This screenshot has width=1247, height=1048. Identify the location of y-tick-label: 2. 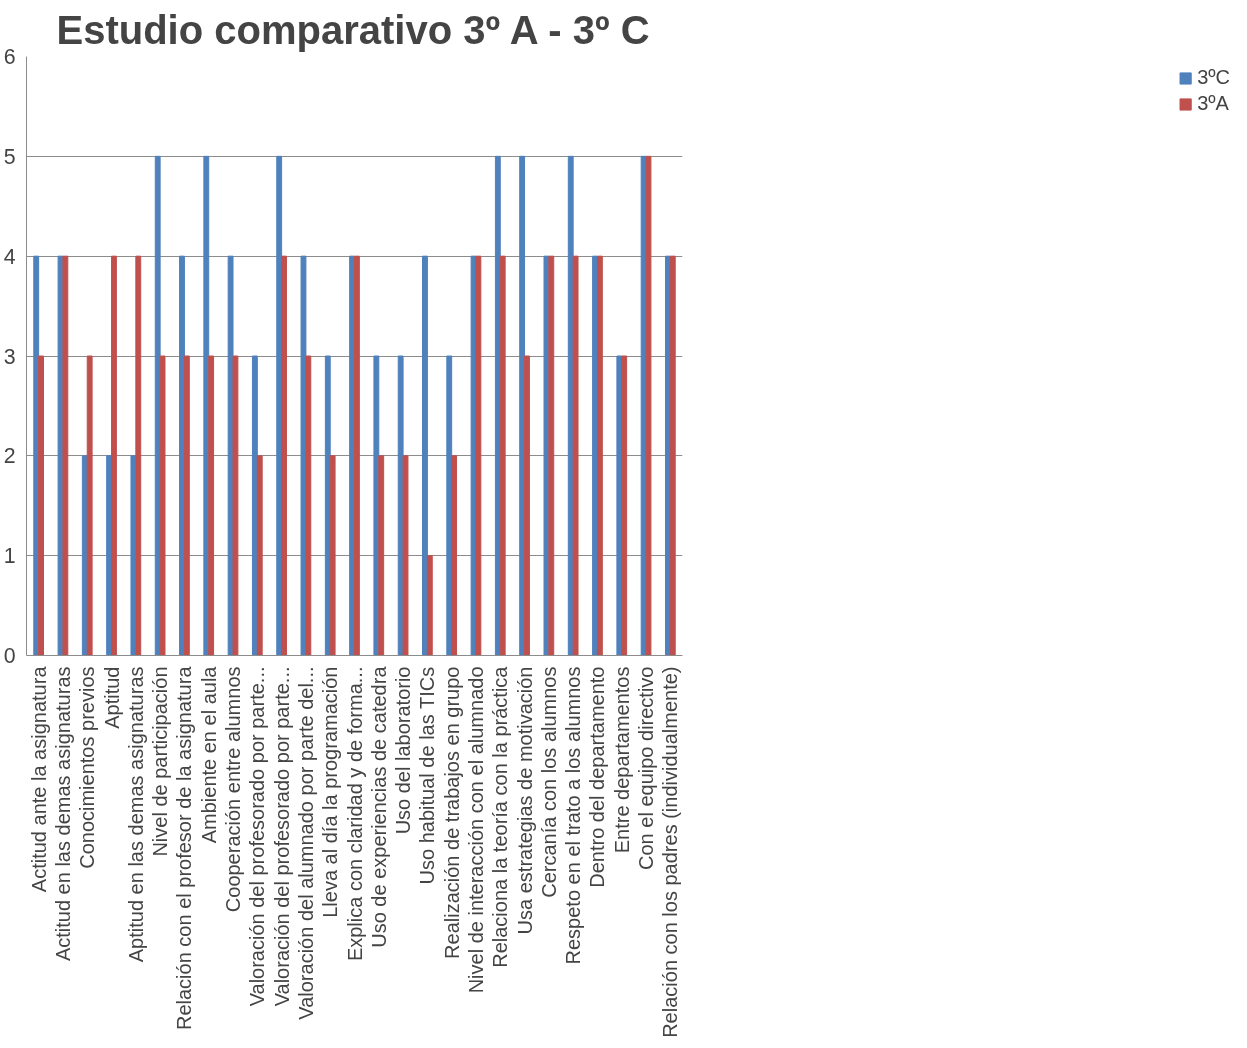
(9, 456).